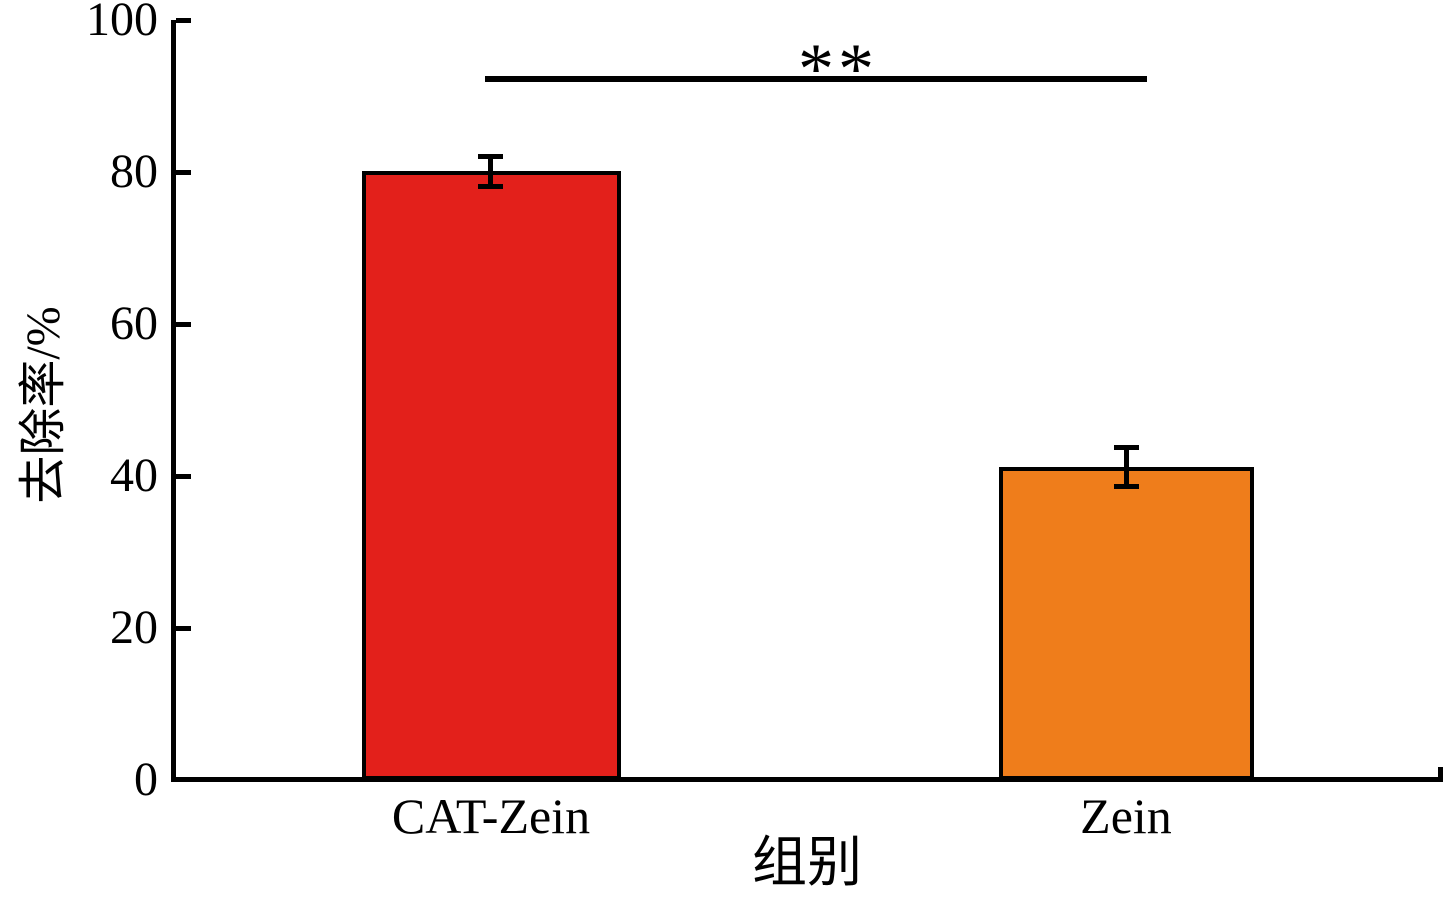 The width and height of the screenshot is (1446, 903). I want to click on error-bar-cat-zein-top-cap, so click(490, 156).